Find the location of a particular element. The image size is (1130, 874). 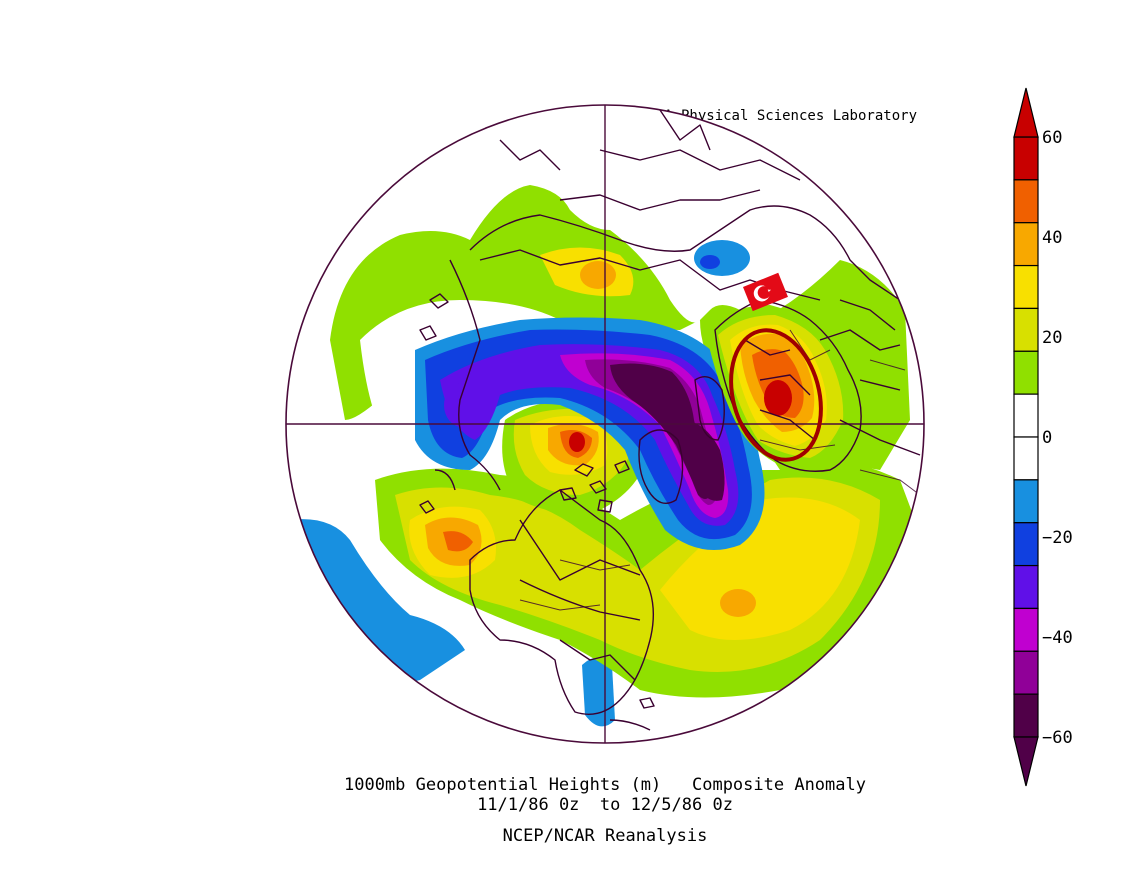

anomaly-pos-orange-atl is located at coordinates (738, 603).